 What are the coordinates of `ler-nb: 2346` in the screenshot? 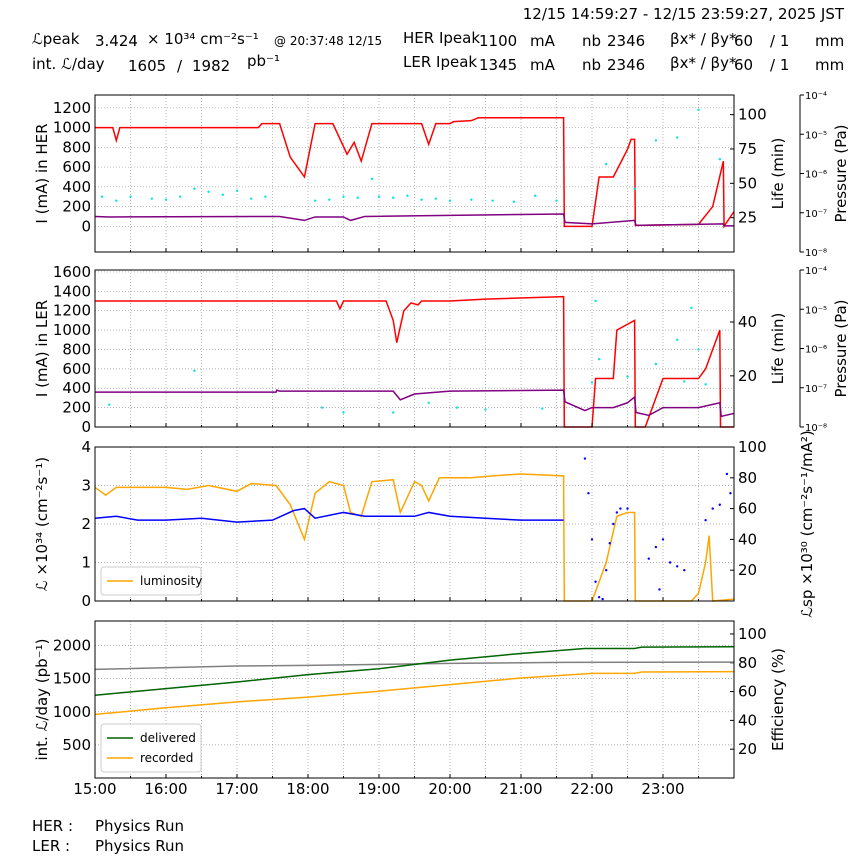 It's located at (626, 65).